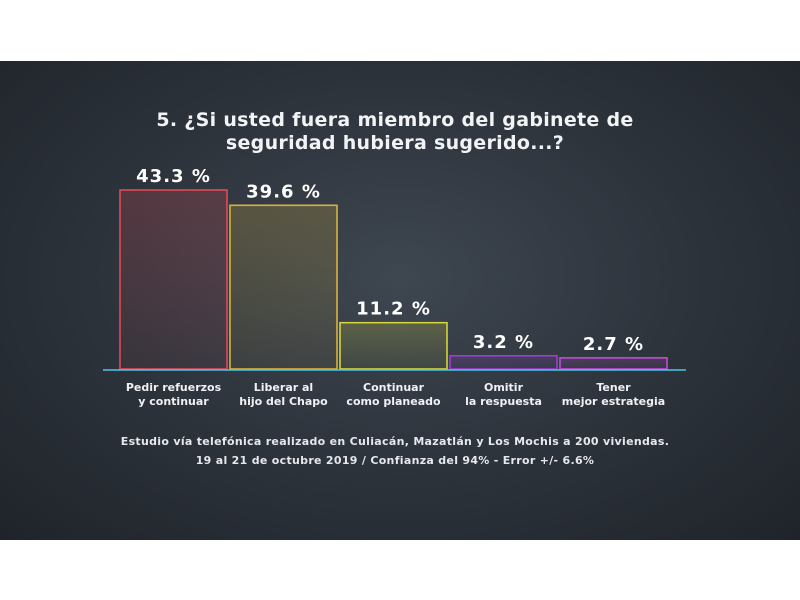  What do you see at coordinates (174, 387) in the screenshot?
I see `category-label-1-line-1: Pedir refuerzos` at bounding box center [174, 387].